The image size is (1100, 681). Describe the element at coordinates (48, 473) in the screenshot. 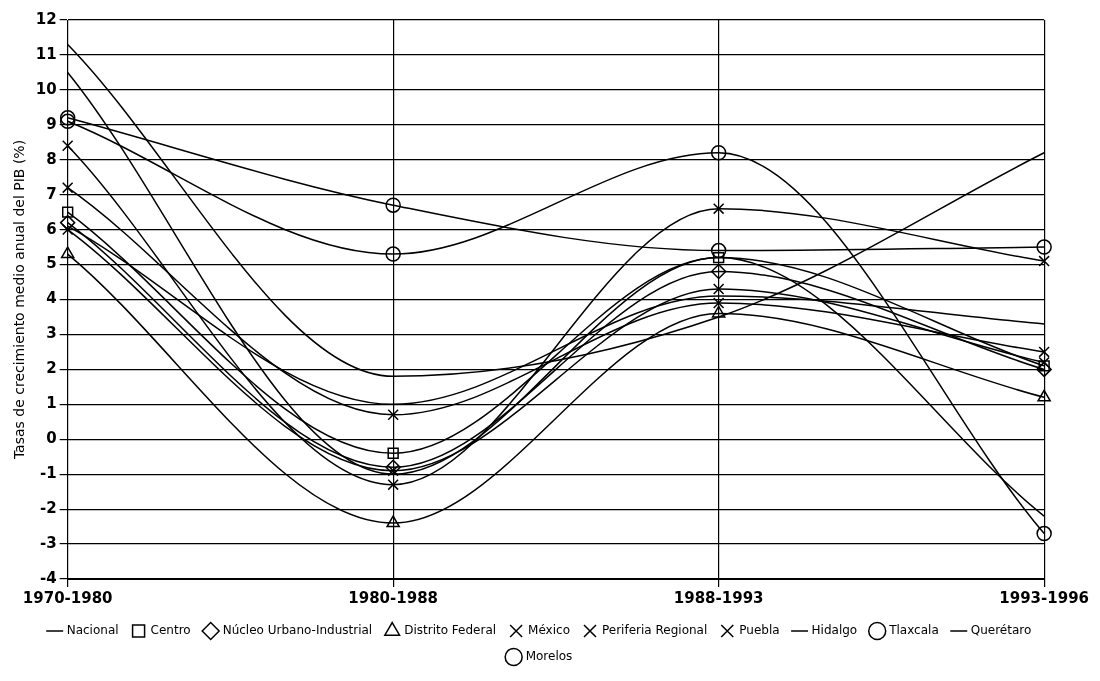

I see `y-tick-label: -1` at that location.